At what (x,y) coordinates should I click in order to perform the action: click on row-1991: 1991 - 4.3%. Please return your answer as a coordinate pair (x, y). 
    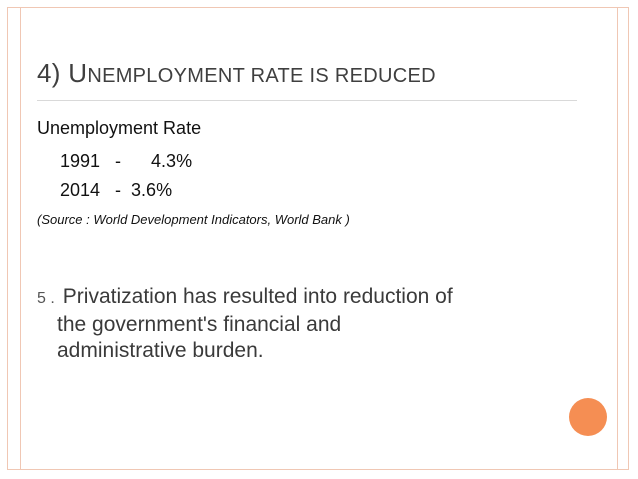
    Looking at the image, I should click on (126, 161).